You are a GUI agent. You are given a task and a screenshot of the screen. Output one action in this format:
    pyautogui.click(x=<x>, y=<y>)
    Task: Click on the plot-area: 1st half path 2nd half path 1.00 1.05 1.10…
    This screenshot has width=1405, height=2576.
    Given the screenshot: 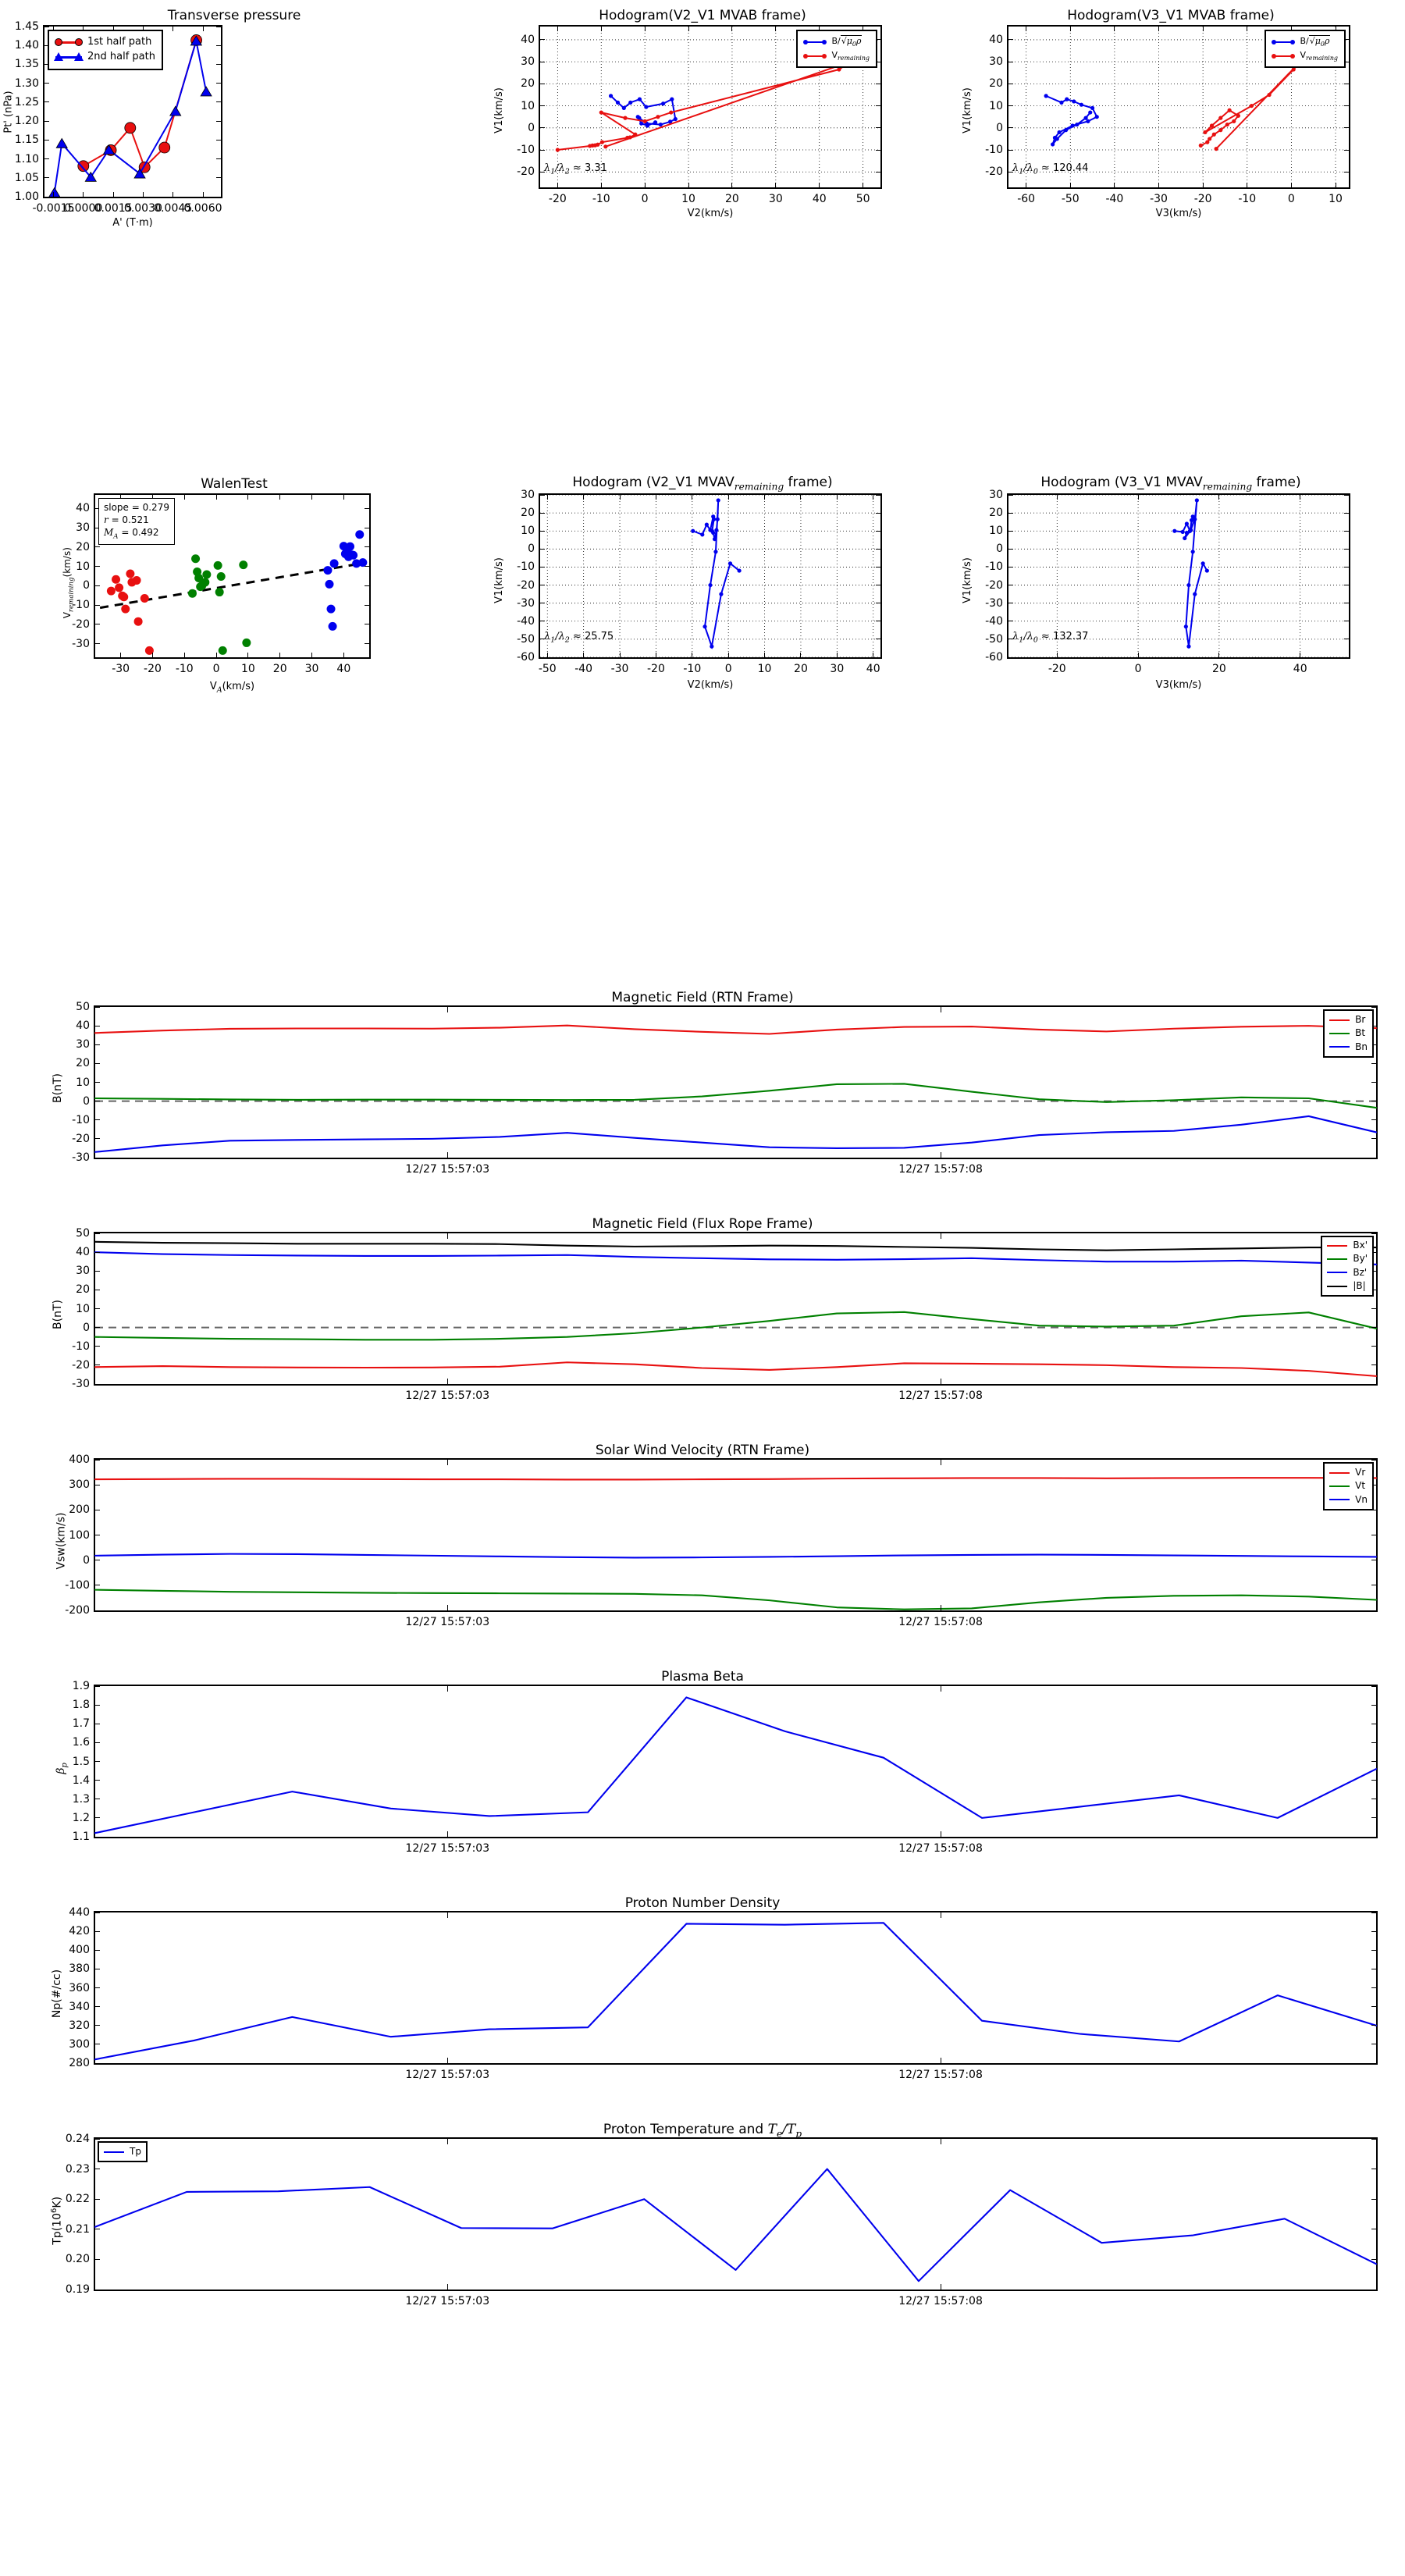 What is the action you would take?
    pyautogui.click(x=119, y=117)
    